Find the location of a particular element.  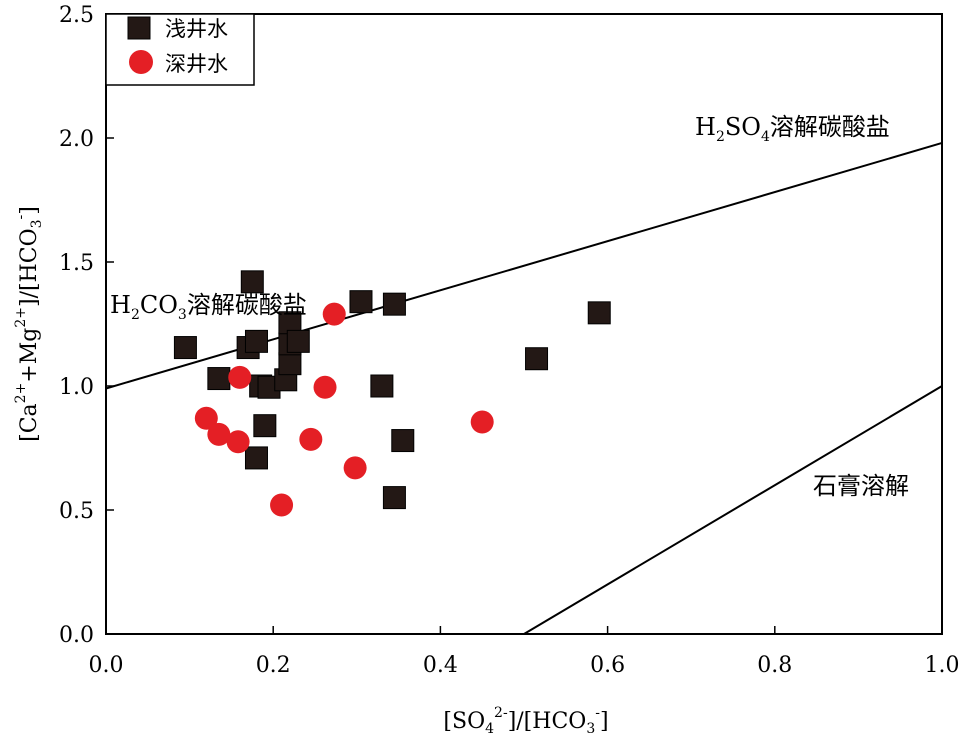

annotation-h2so4-sub2: 4 is located at coordinates (765, 137).